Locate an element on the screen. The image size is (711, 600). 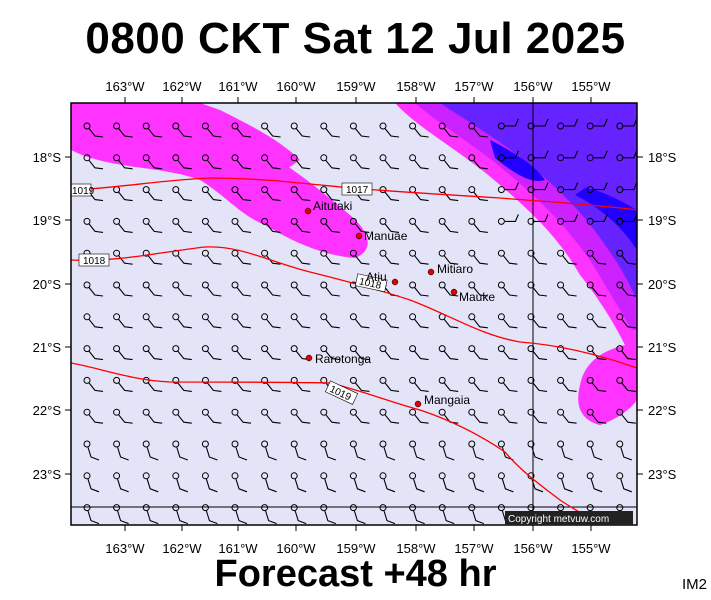
isobar-label-1017: 1017 is located at coordinates (357, 189).